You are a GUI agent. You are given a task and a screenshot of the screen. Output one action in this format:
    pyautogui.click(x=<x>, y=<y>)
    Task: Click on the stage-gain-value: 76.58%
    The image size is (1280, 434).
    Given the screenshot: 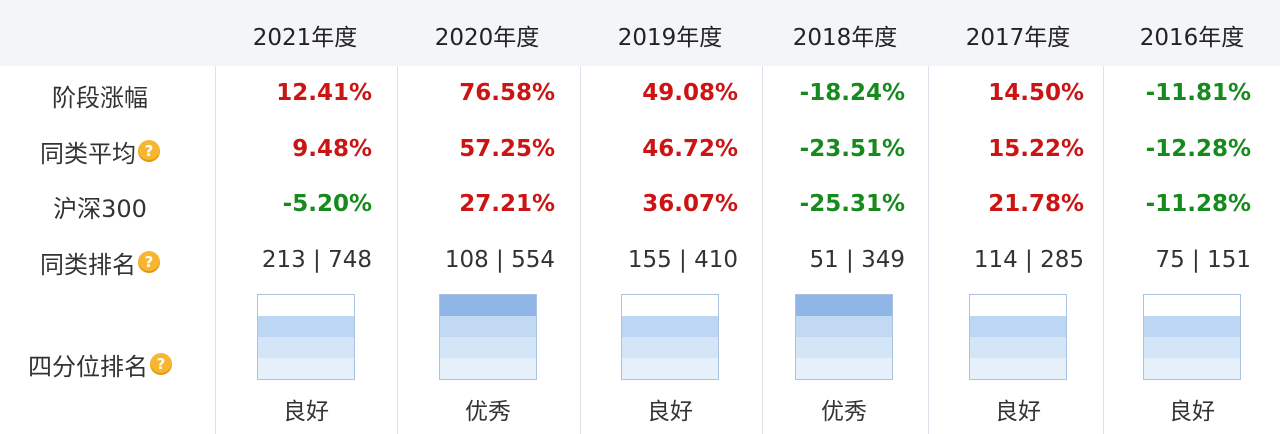 What is the action you would take?
    pyautogui.click(x=507, y=93)
    